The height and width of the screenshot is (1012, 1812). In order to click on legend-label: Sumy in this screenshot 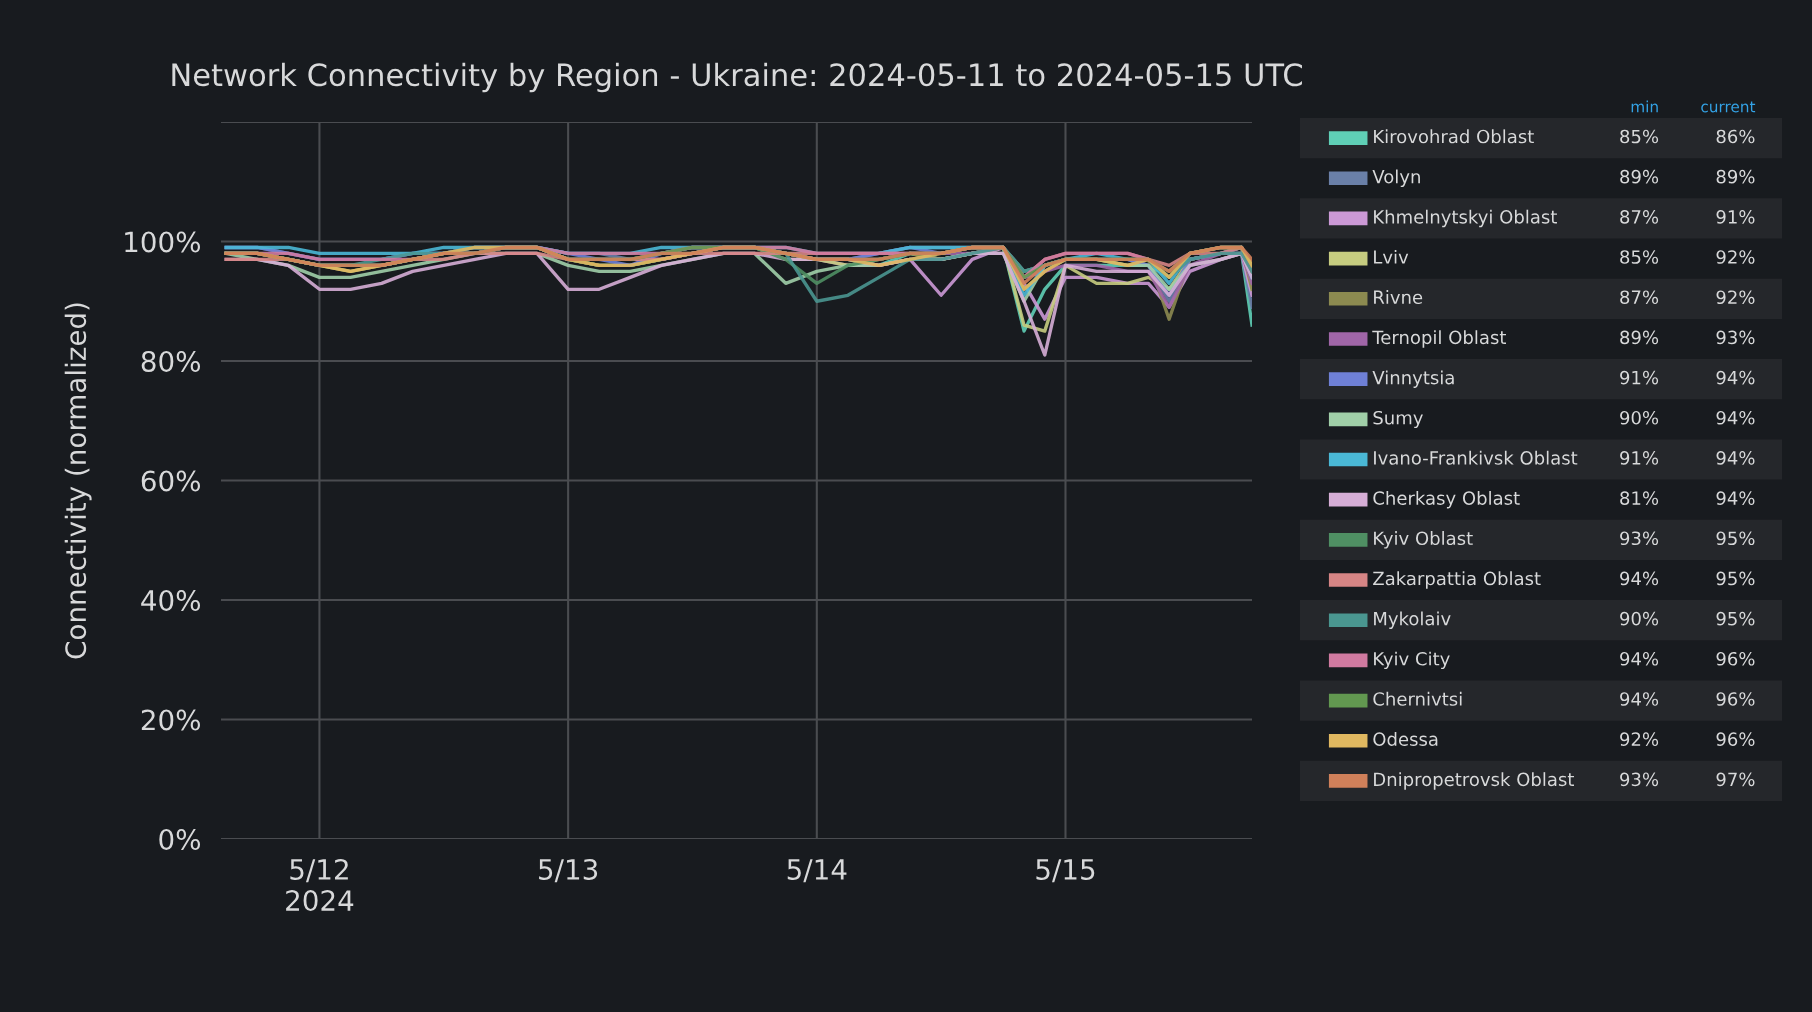, I will do `click(1398, 419)`.